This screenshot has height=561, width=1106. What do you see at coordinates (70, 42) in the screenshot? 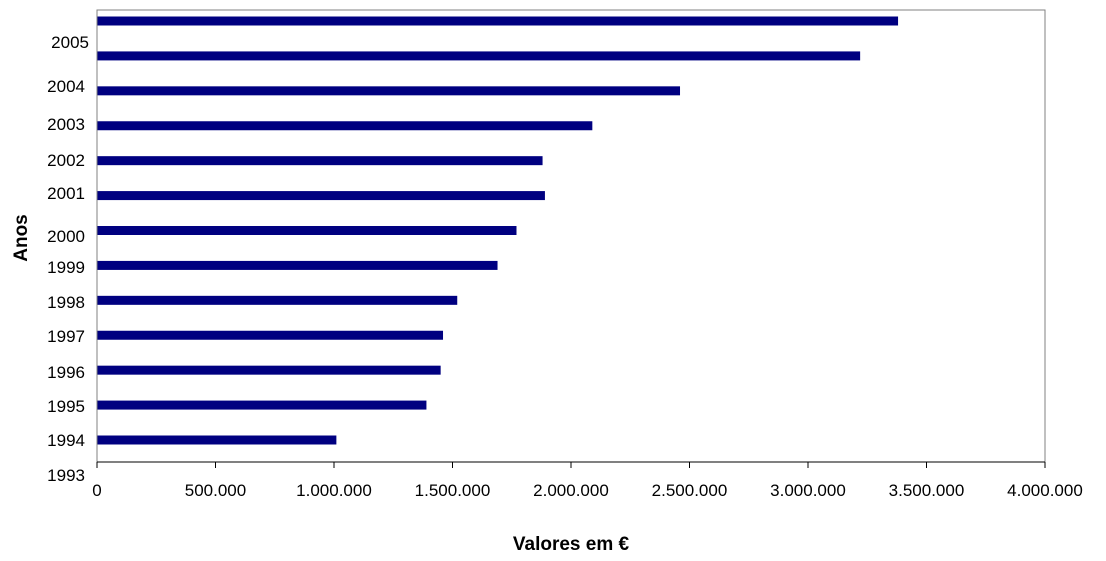
I see `y-tick-label: 2005` at bounding box center [70, 42].